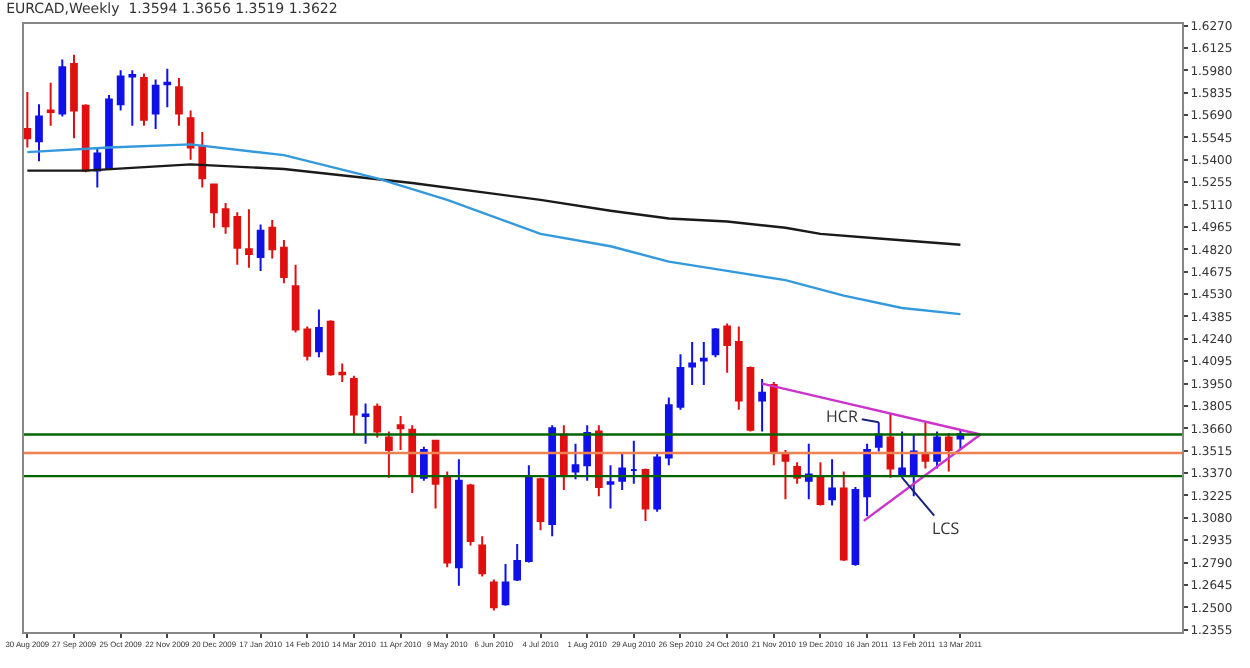  I want to click on annotation: LCS, so click(946, 529).